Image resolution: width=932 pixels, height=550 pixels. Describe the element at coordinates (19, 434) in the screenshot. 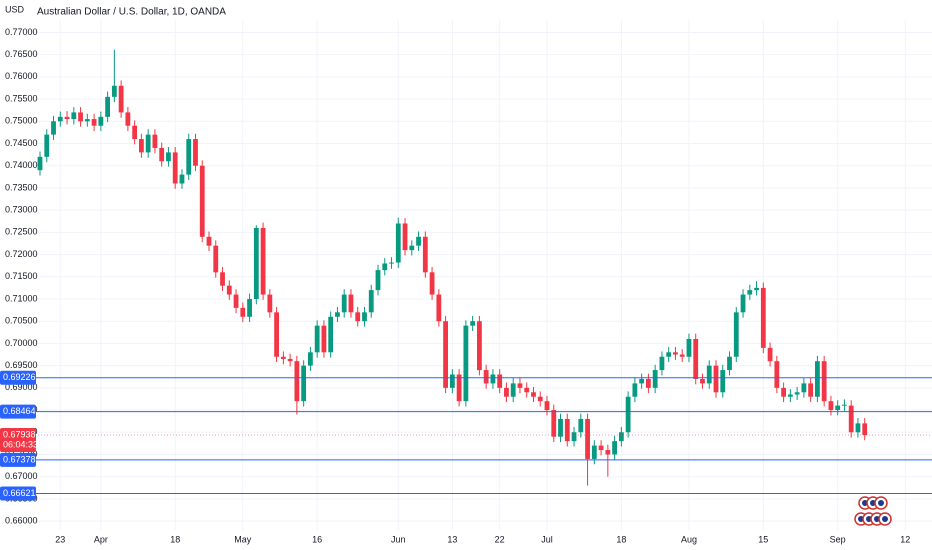

I see `last-price-label: 0.67938` at that location.